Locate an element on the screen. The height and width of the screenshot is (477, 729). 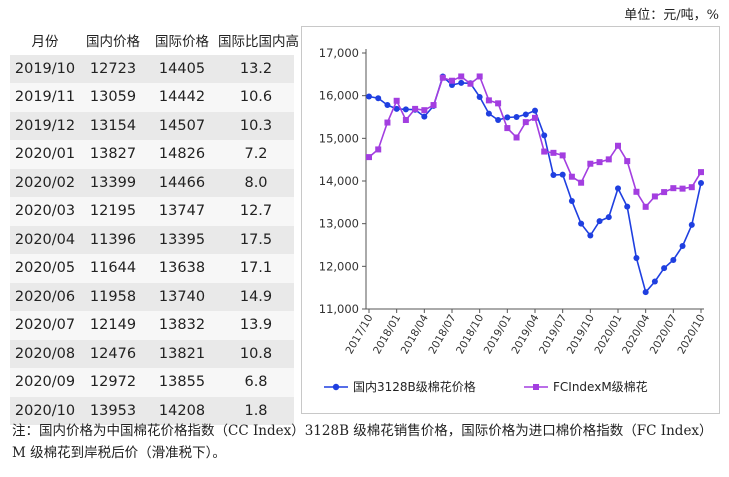
cell-international-price: 13832 is located at coordinates (182, 325).